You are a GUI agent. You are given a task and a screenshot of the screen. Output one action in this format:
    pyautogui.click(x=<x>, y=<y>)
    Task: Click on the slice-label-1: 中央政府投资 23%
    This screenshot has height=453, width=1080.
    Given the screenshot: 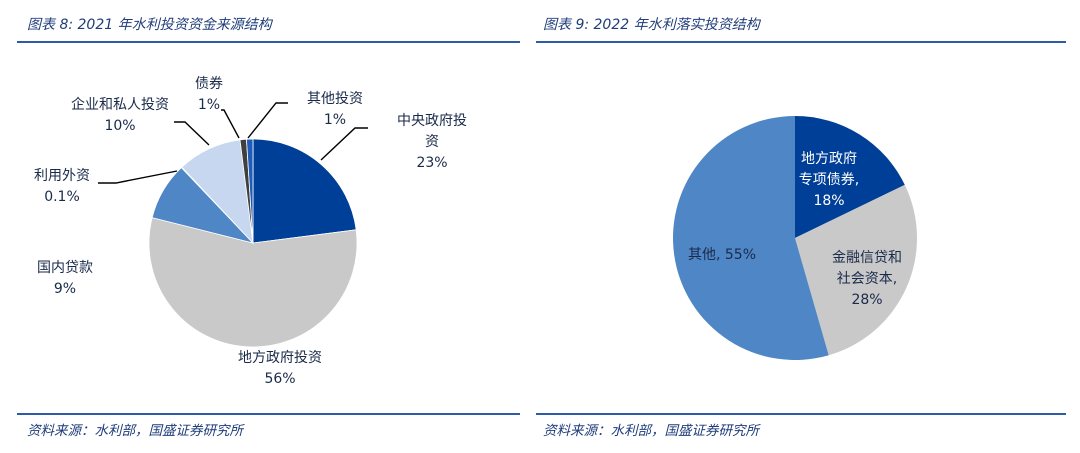 What is the action you would take?
    pyautogui.click(x=432, y=142)
    